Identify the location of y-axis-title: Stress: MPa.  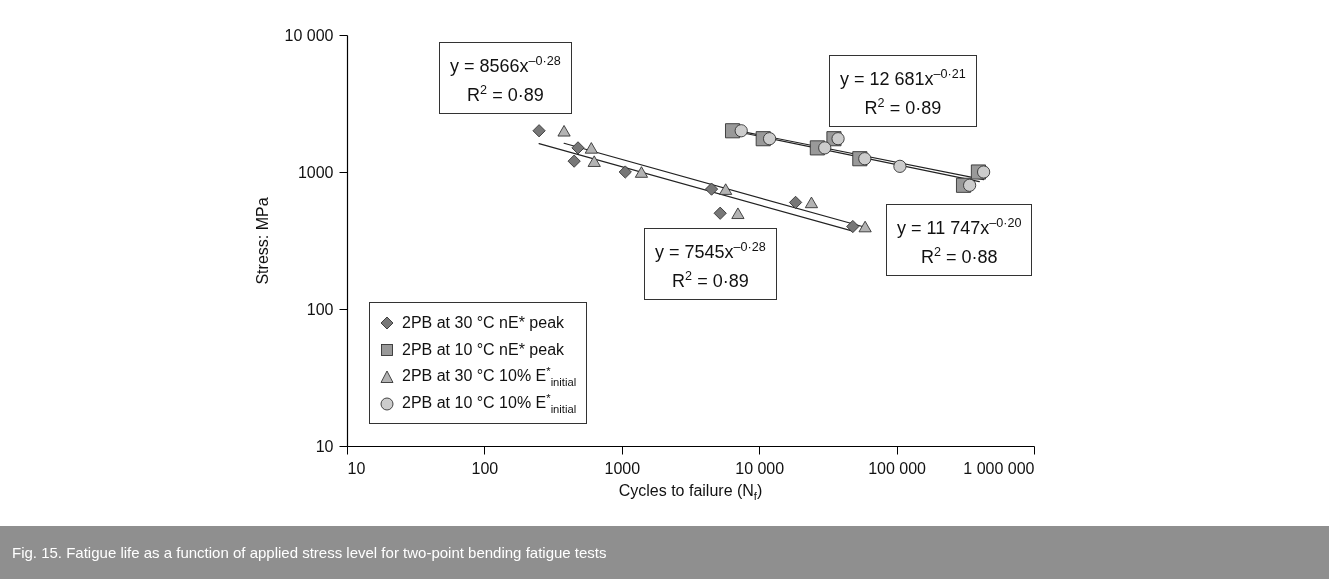
(262, 241).